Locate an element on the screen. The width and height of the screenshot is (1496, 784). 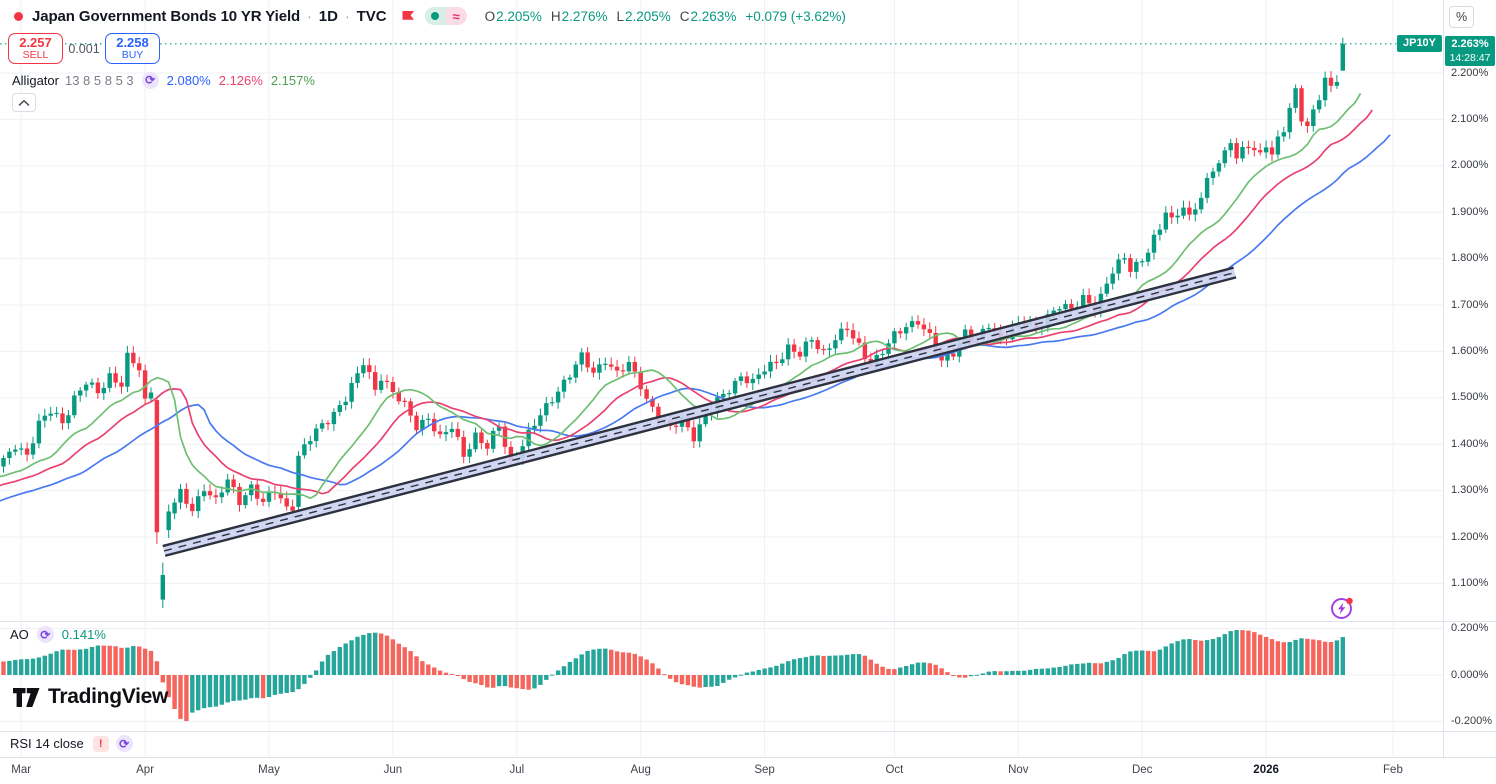
time-tick-label: Jul is located at coordinates (517, 770).